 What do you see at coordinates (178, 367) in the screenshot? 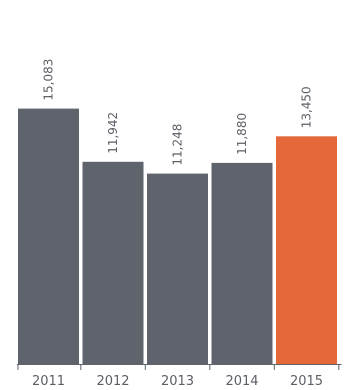
I see `x-ticks-group` at bounding box center [178, 367].